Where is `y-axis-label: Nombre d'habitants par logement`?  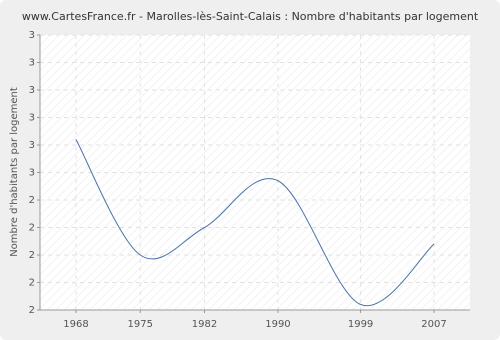
y-axis-label: Nombre d'habitants par logement is located at coordinates (14, 172).